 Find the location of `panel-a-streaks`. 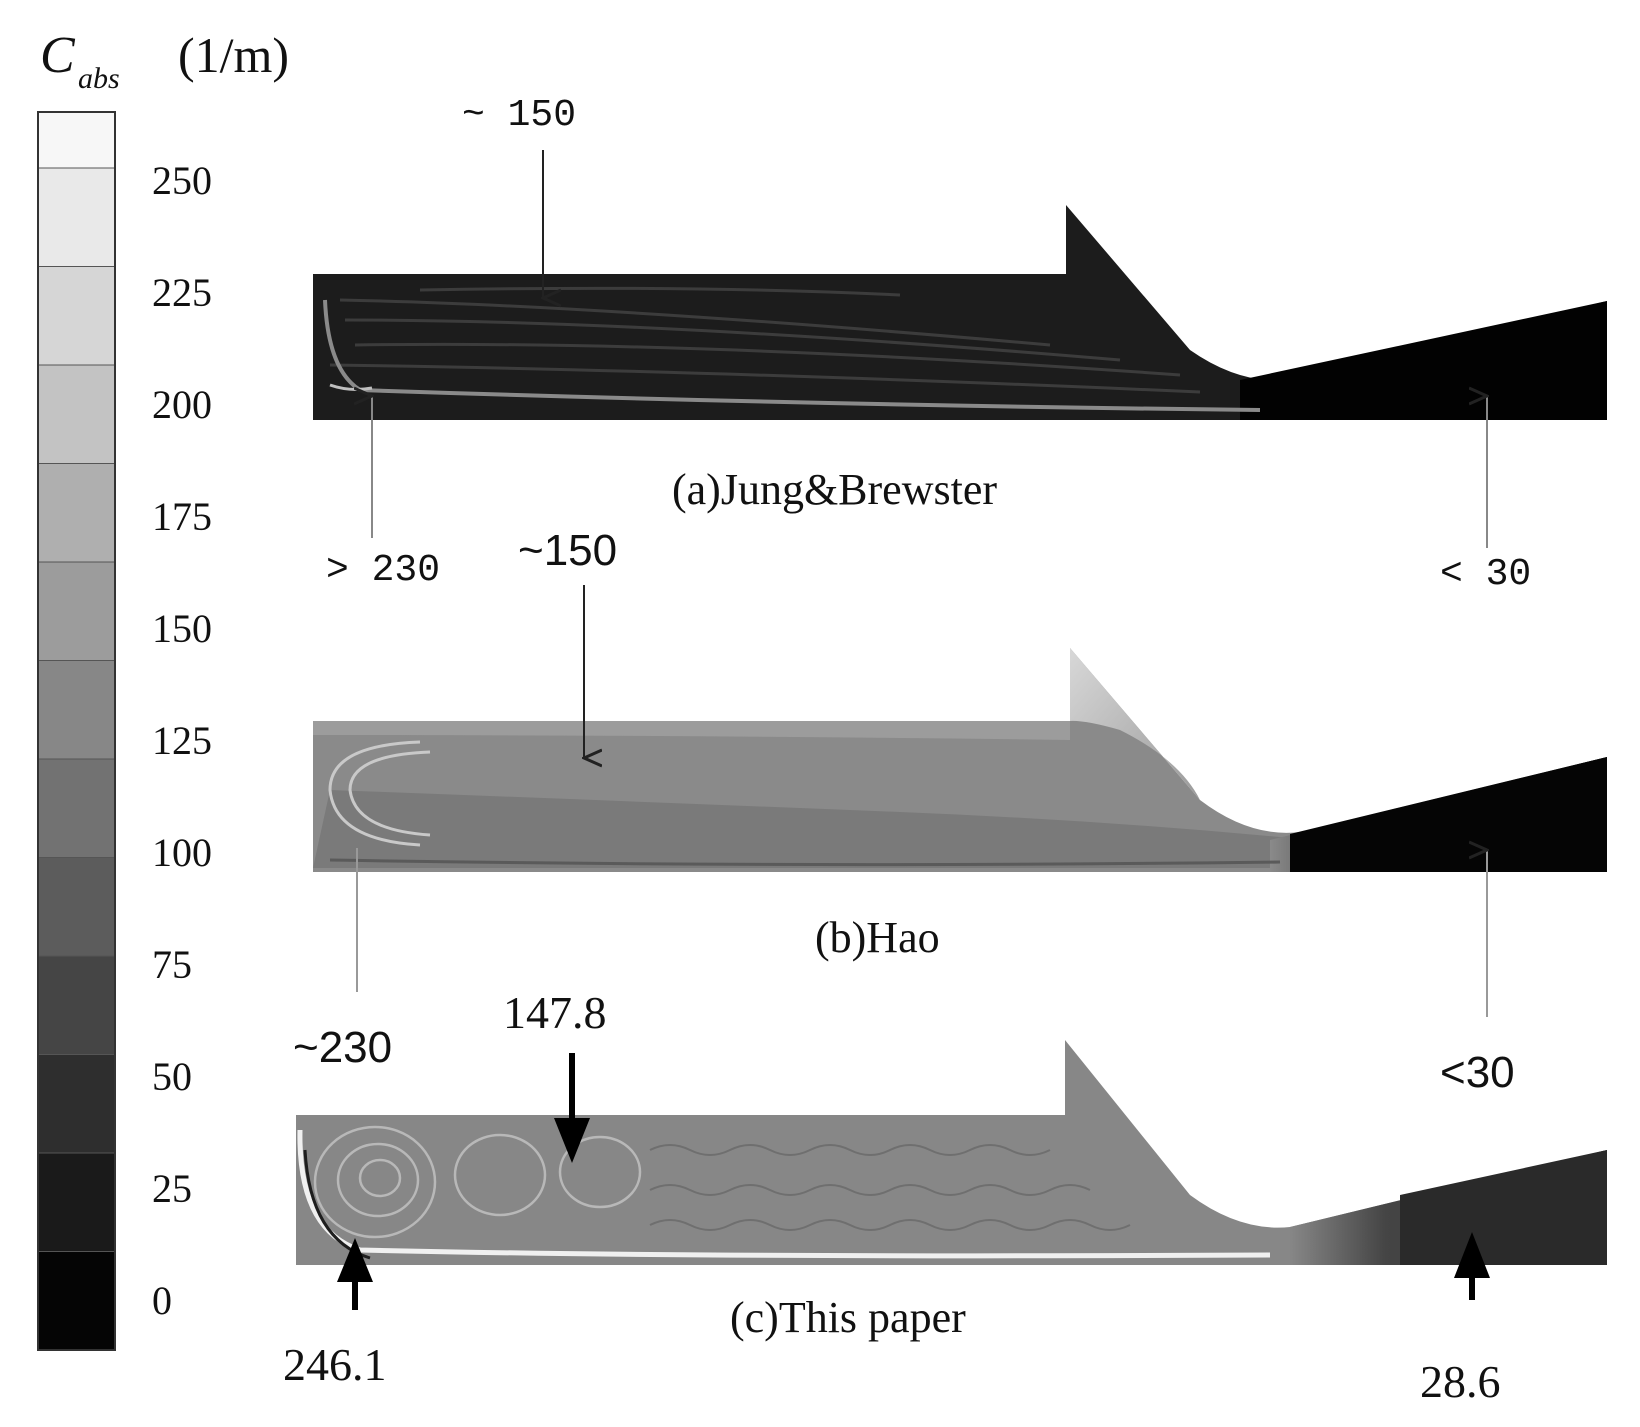

panel-a-streaks is located at coordinates (765, 340).